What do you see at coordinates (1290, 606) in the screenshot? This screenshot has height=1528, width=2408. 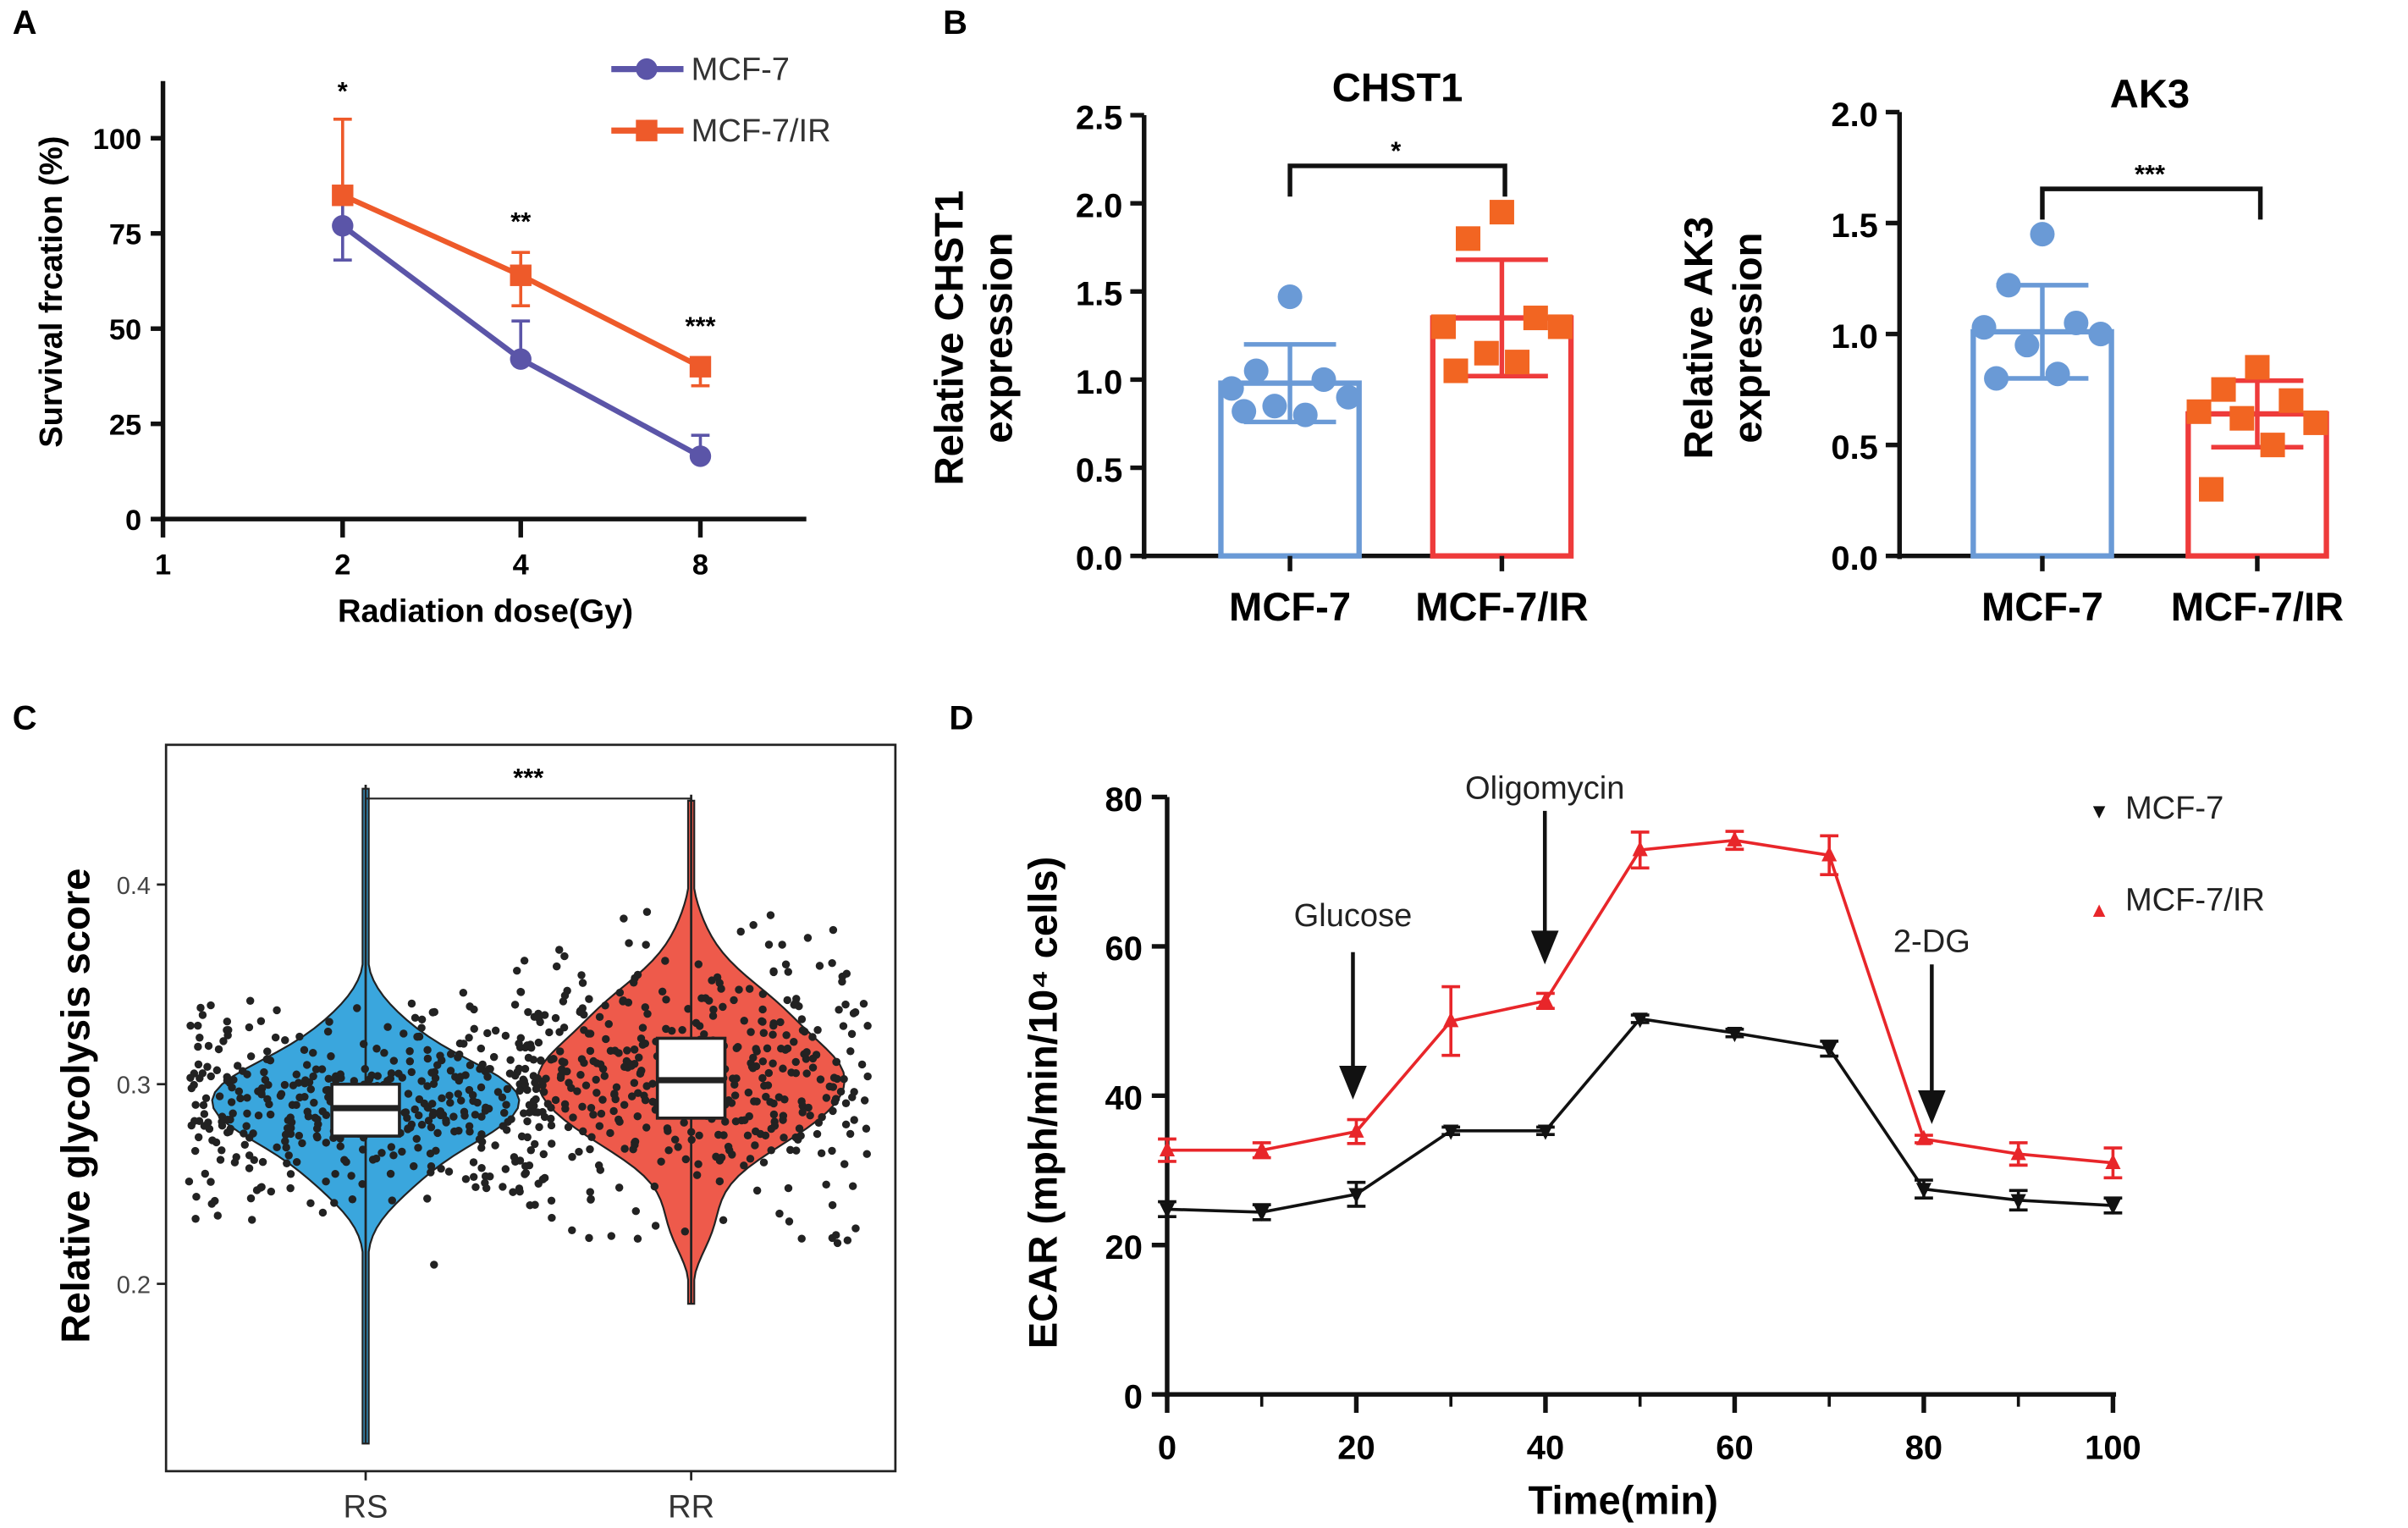 I see `x-tick-label: MCF-7` at bounding box center [1290, 606].